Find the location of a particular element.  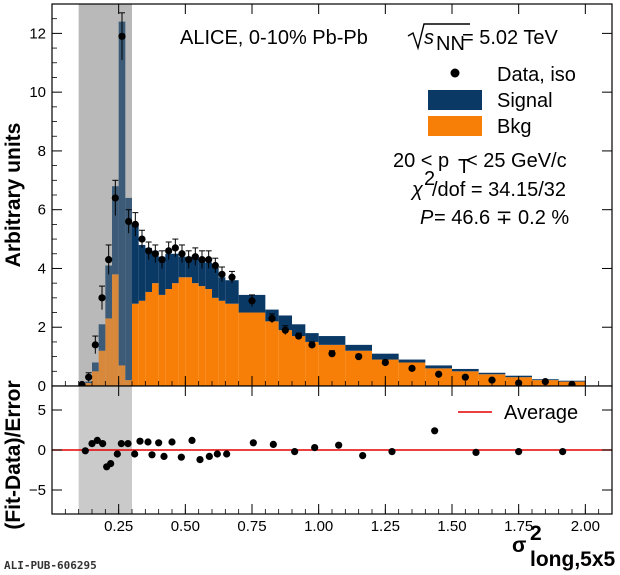

y-tick-label-top: 4 is located at coordinates (42, 268).